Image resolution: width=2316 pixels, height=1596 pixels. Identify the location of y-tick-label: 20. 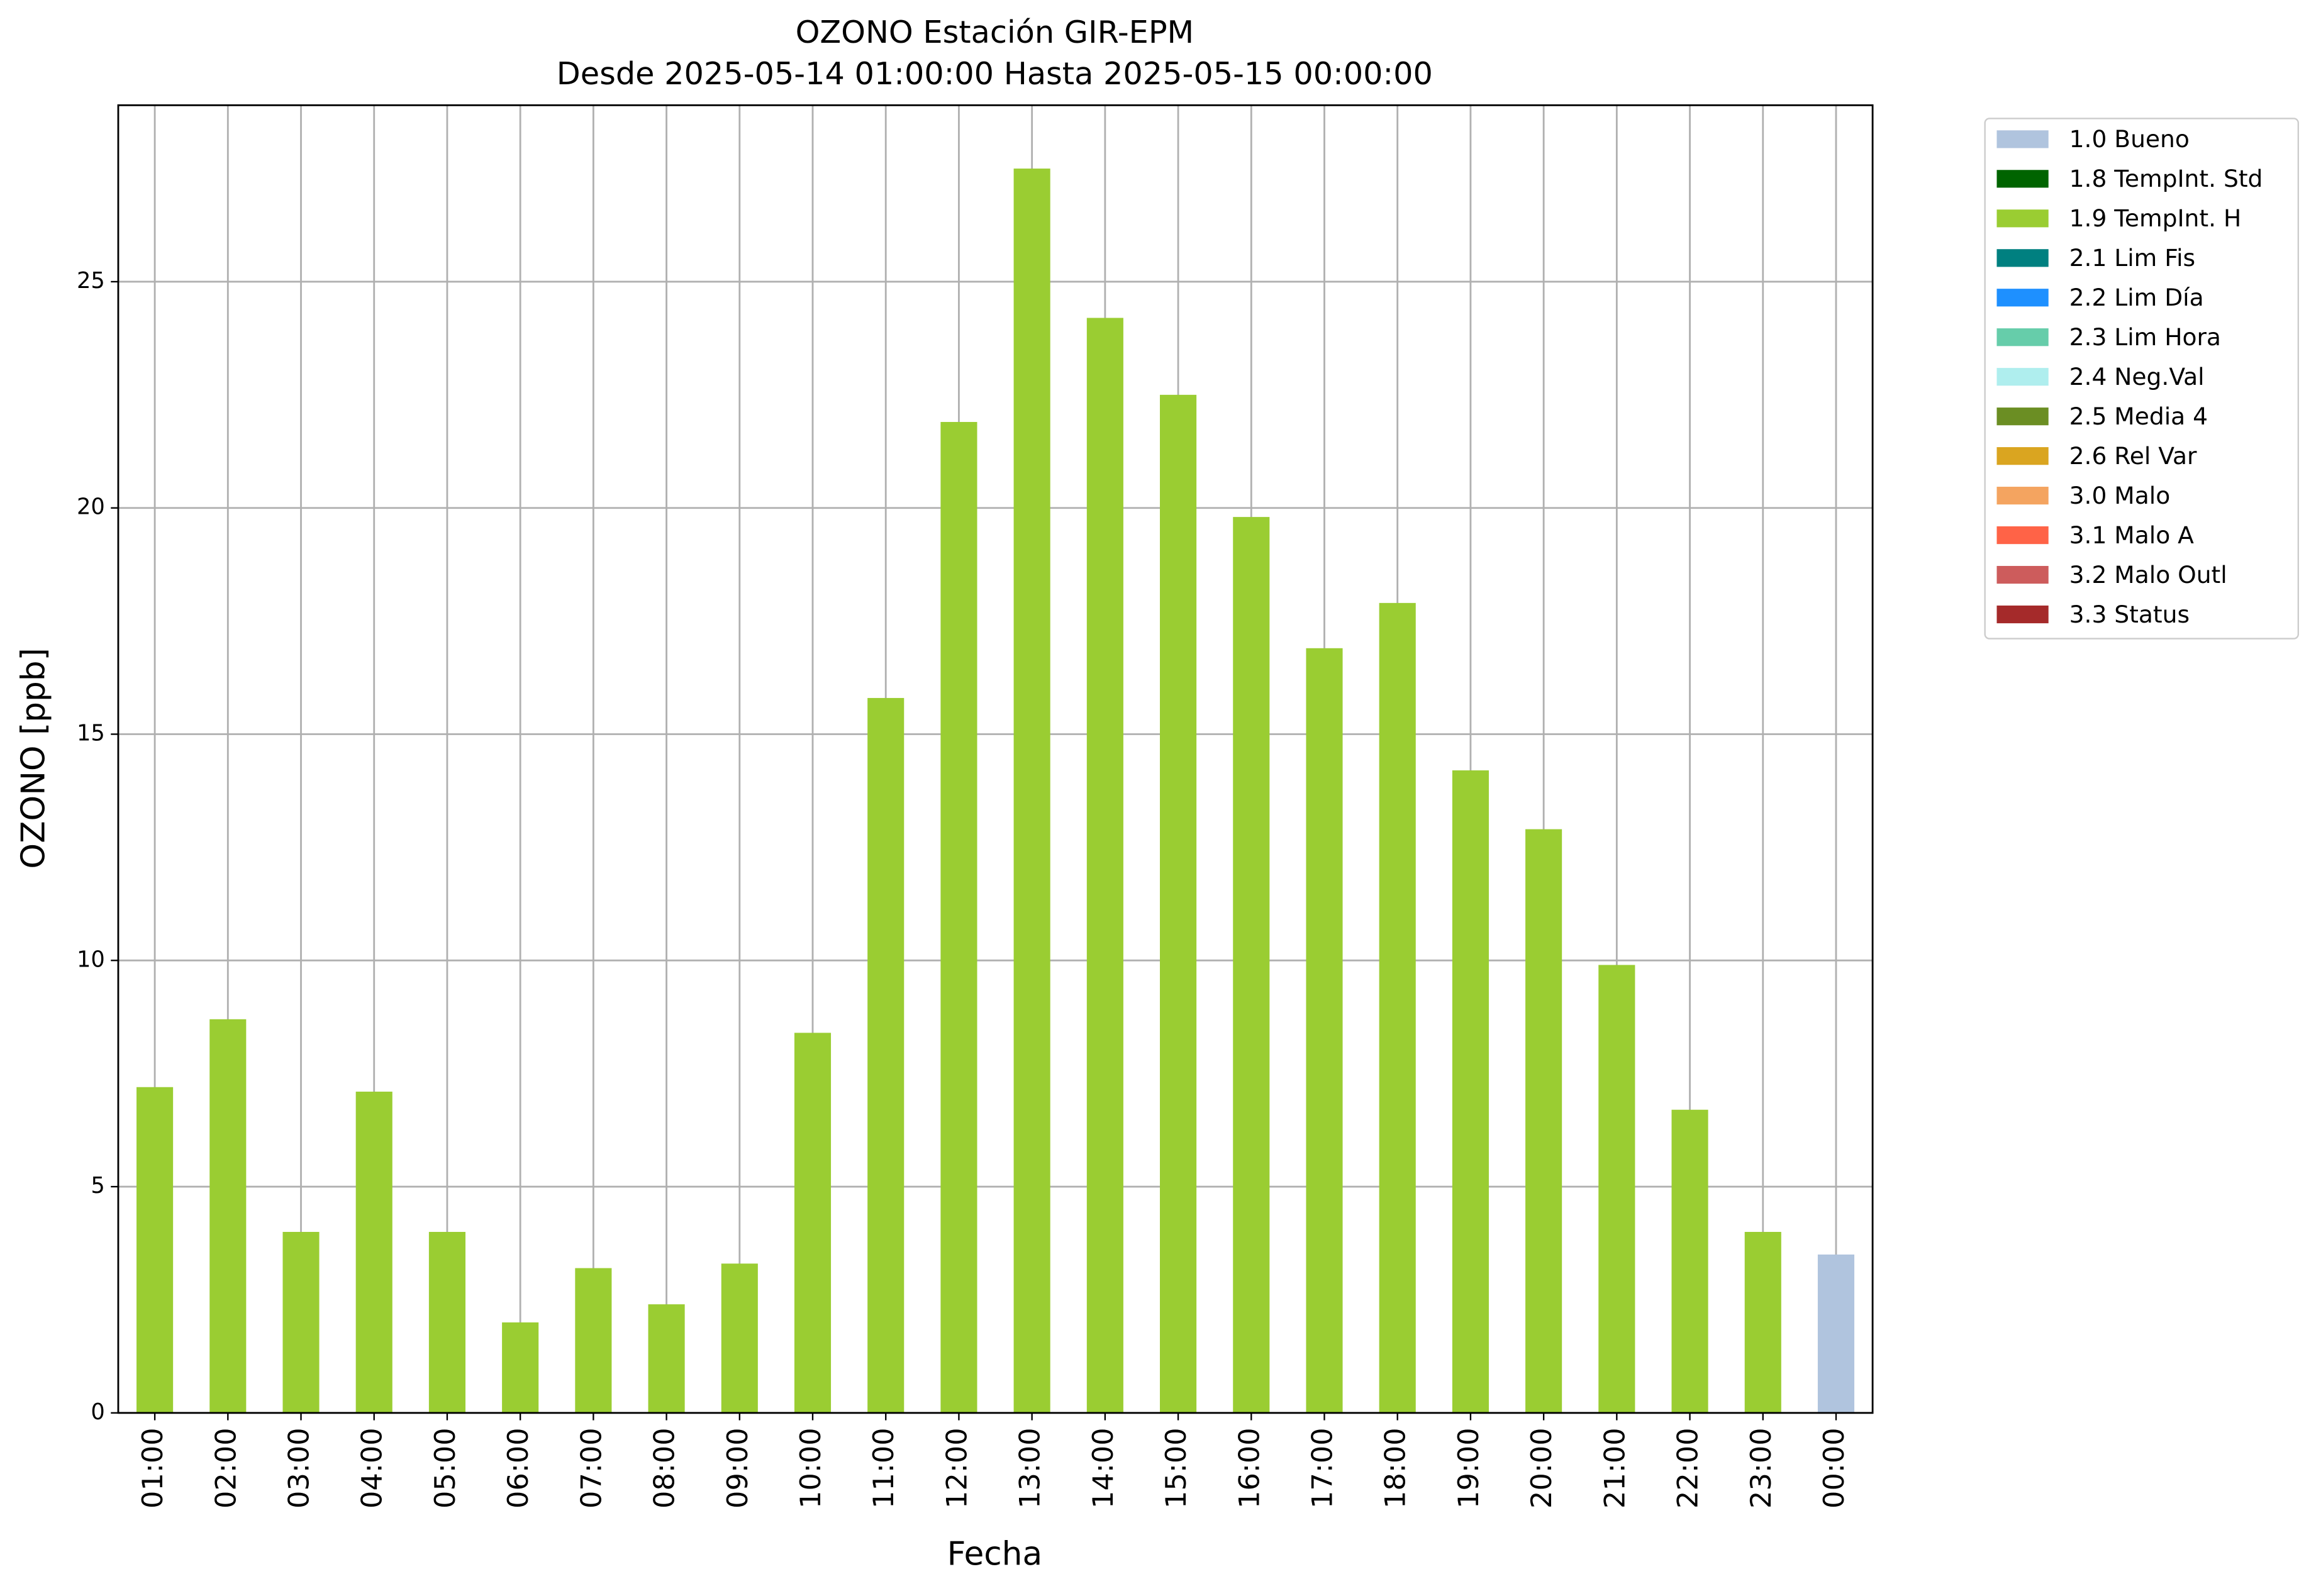
(91, 507).